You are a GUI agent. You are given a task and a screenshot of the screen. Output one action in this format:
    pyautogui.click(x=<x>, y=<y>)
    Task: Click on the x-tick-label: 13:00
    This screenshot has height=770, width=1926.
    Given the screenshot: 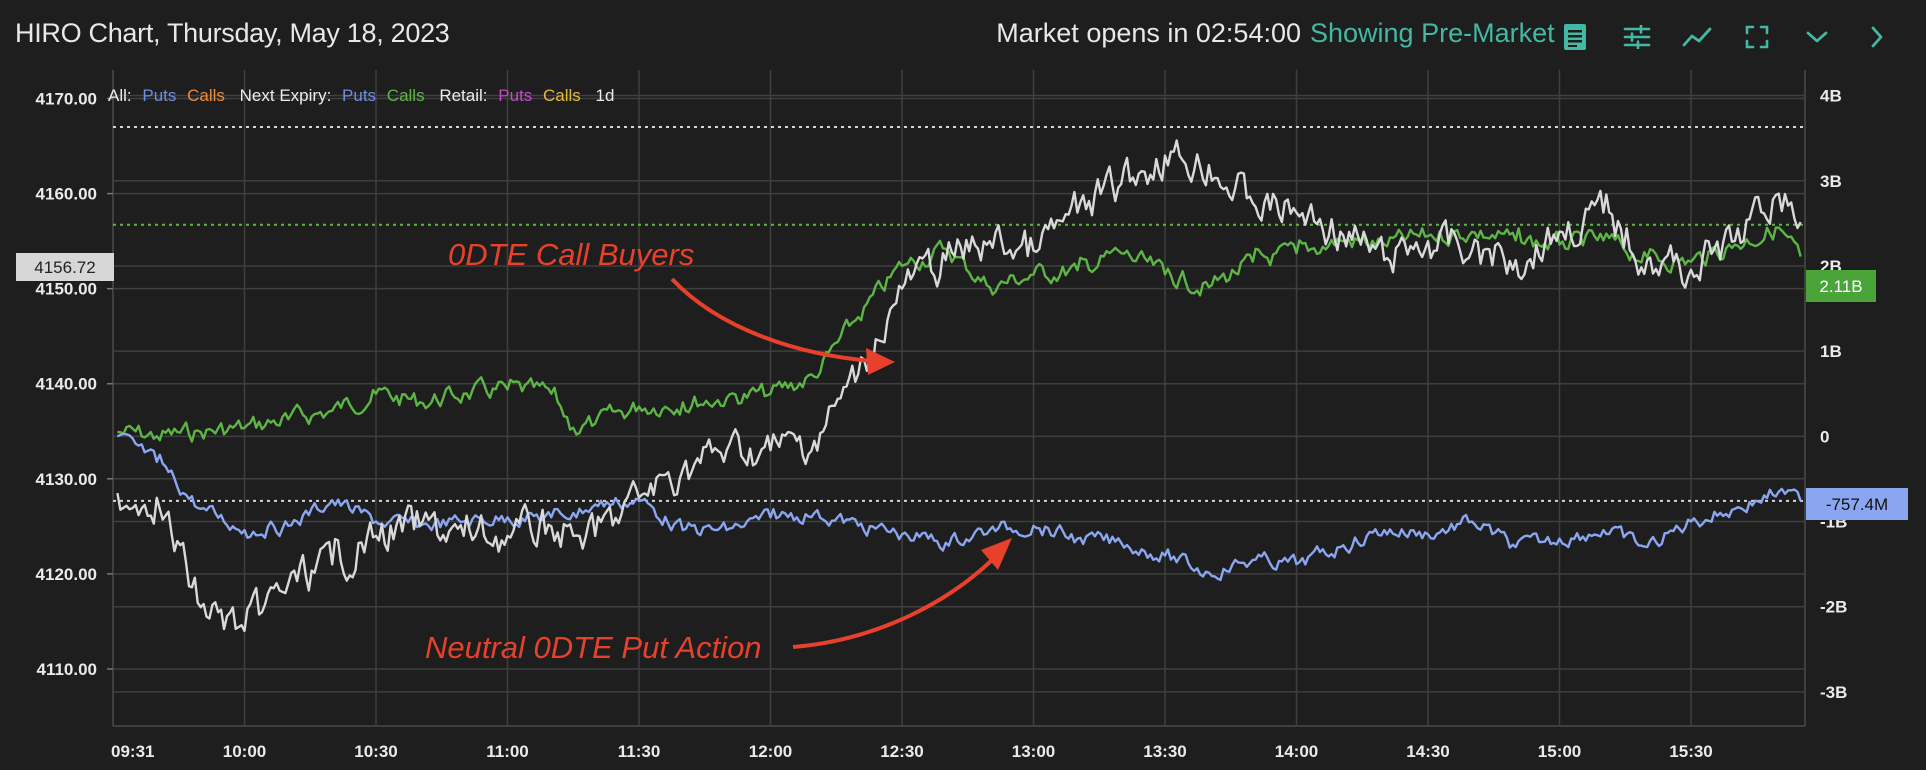 What is the action you would take?
    pyautogui.click(x=1033, y=751)
    